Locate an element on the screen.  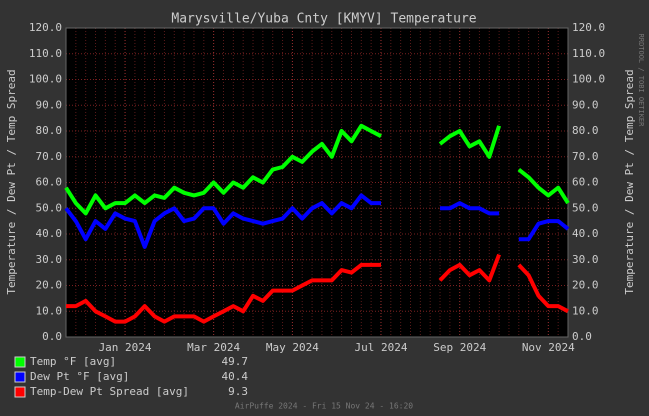
legend-value: 9.3 is located at coordinates (238, 391).